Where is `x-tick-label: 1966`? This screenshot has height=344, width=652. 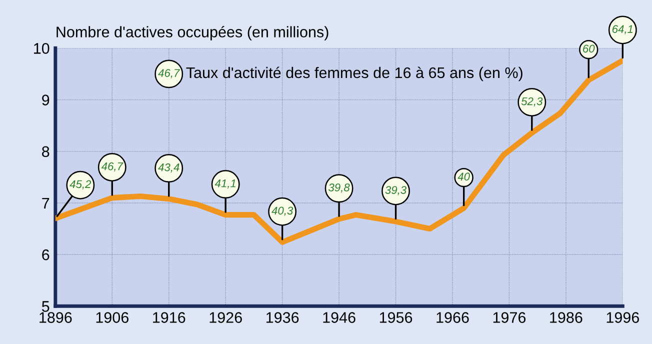 x-tick-label: 1966 is located at coordinates (452, 317).